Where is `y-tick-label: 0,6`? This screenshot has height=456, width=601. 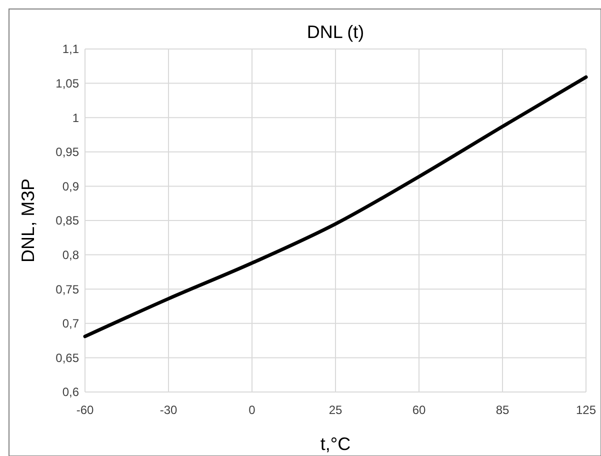 y-tick-label: 0,6 is located at coordinates (71, 392).